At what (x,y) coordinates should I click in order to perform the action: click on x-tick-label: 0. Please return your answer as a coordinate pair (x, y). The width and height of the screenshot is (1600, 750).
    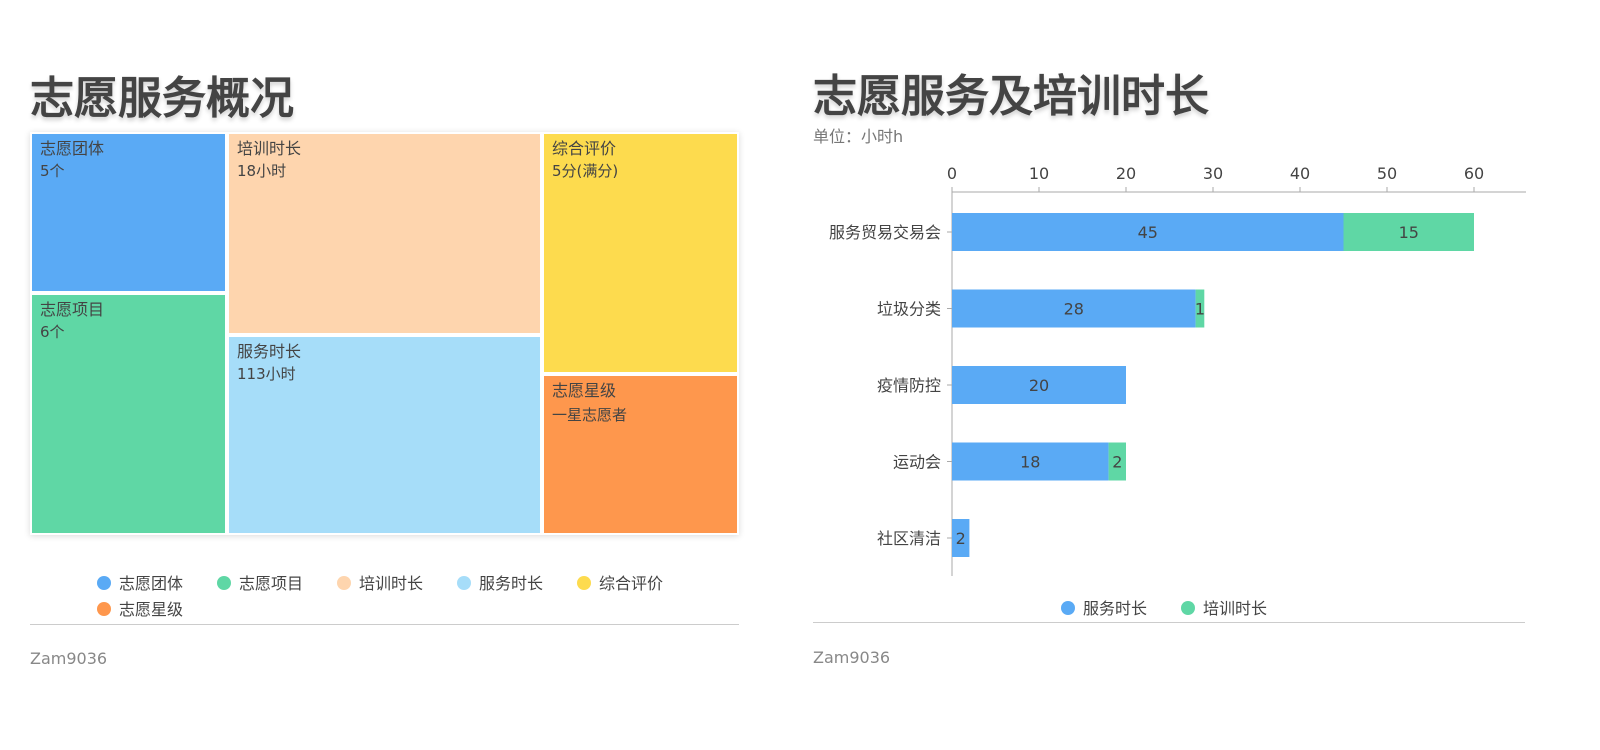
    Looking at the image, I should click on (952, 173).